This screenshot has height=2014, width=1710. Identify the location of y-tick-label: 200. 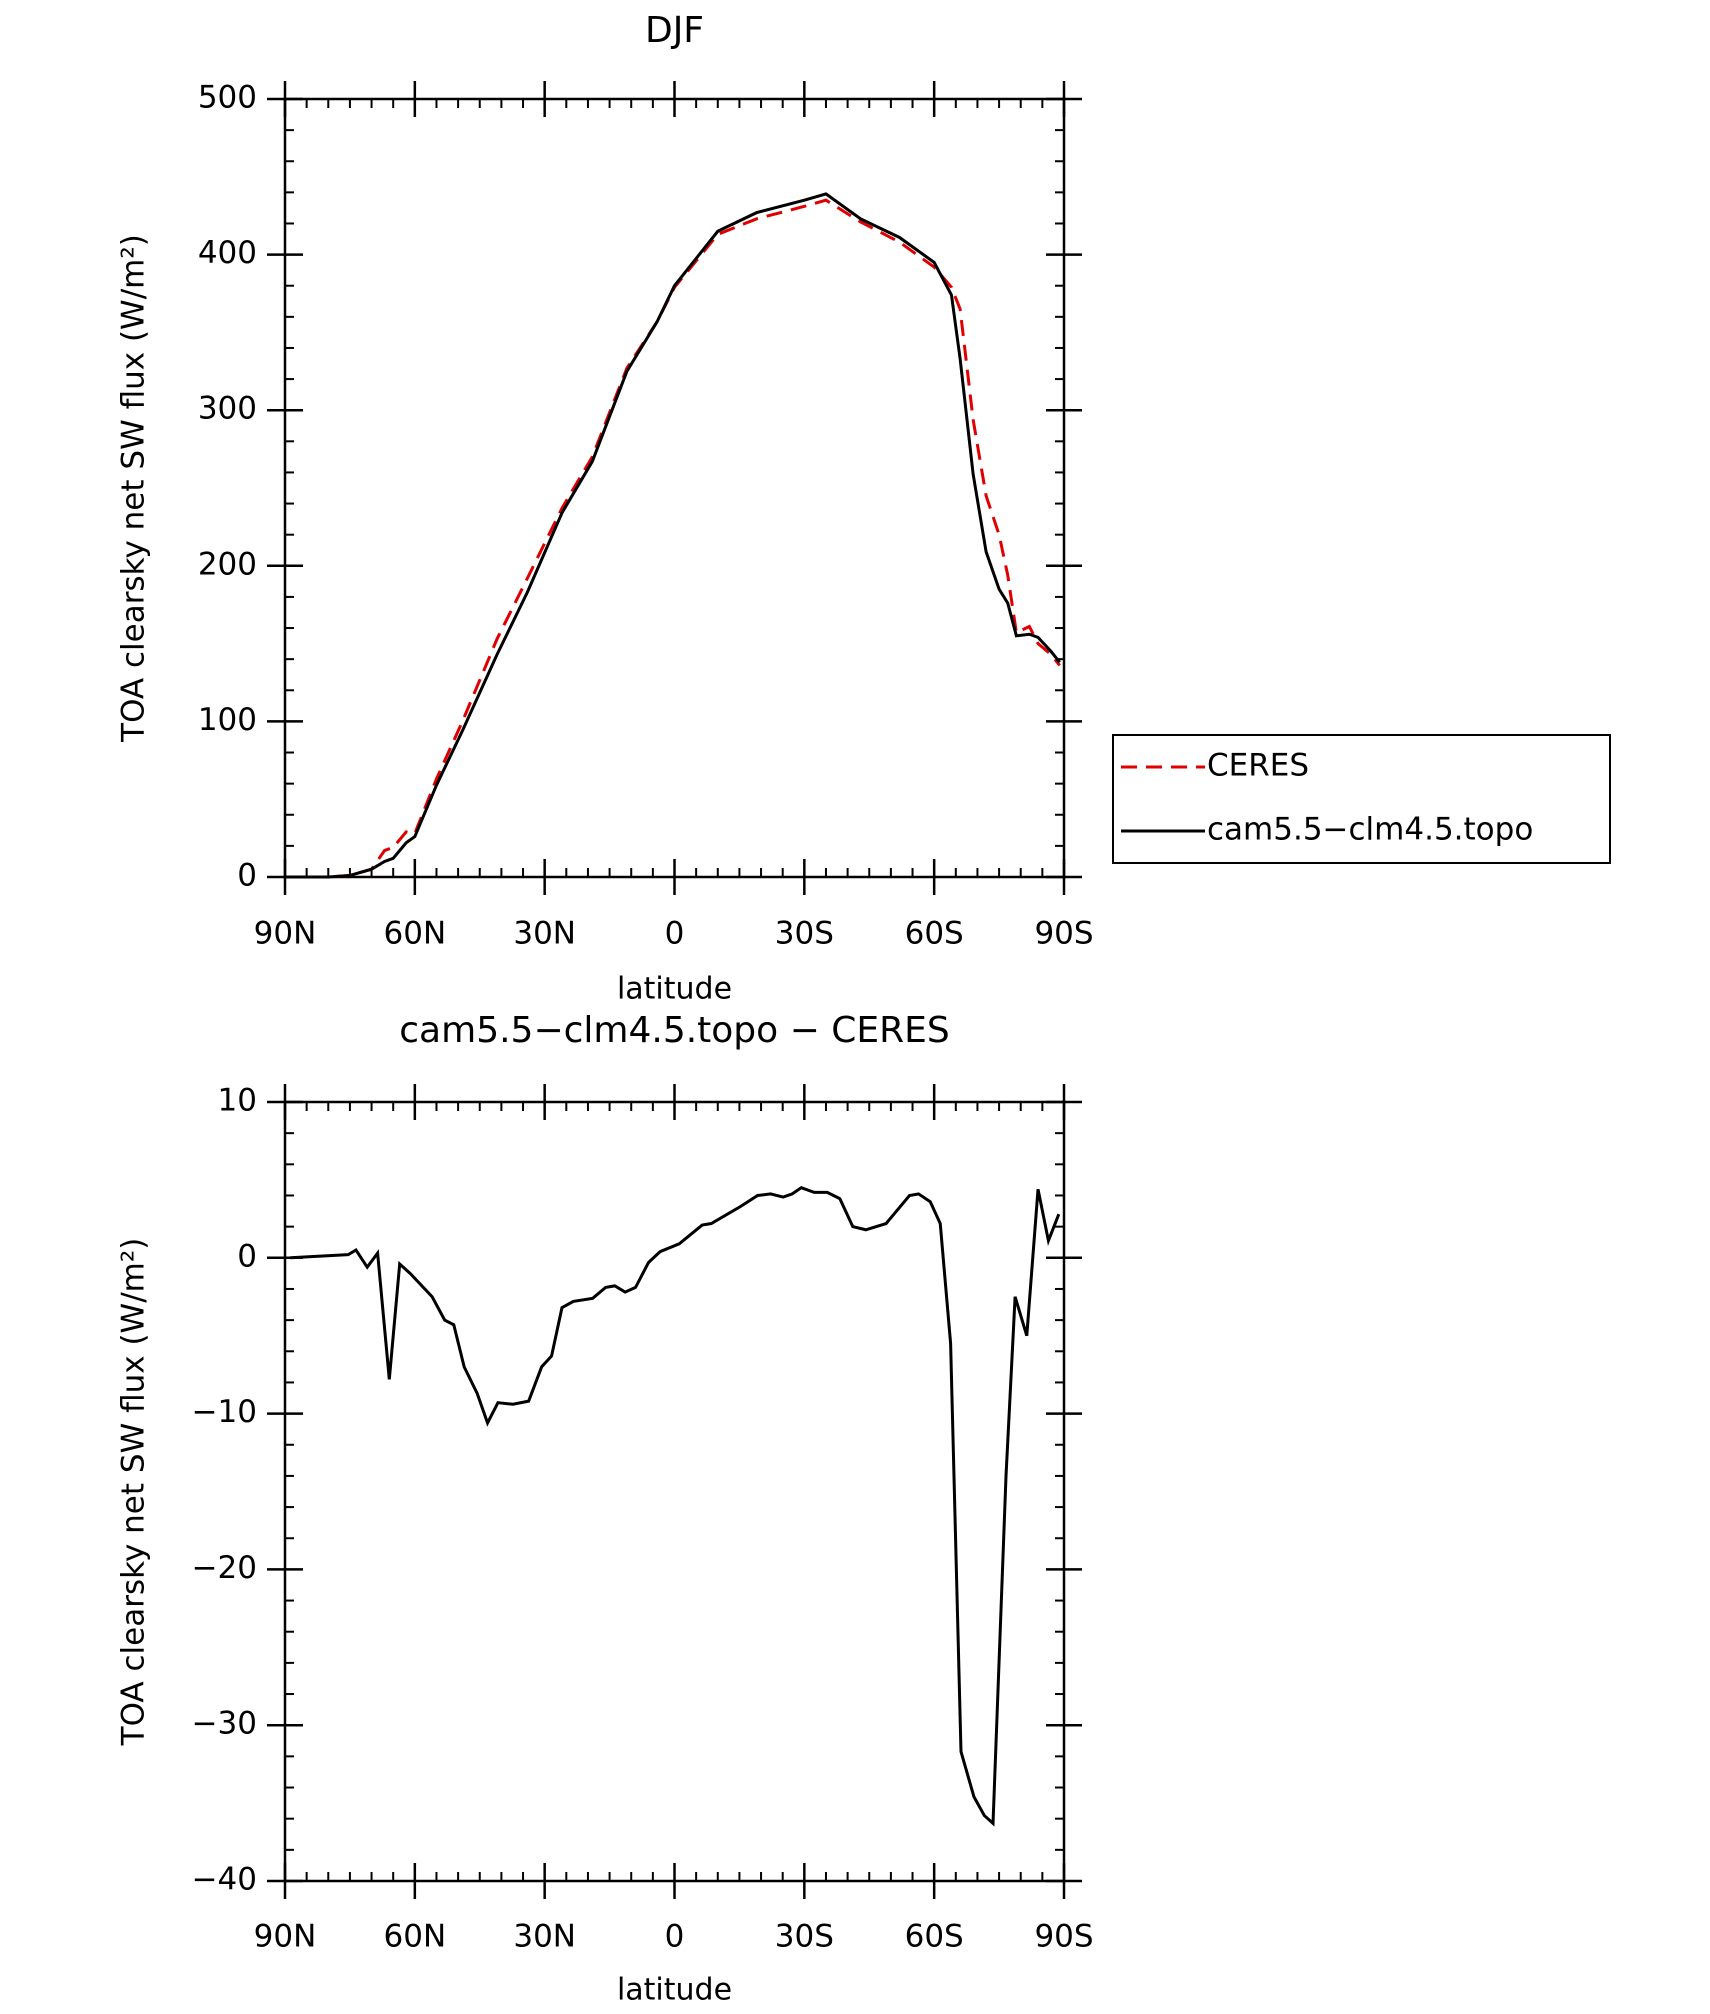
(227, 564).